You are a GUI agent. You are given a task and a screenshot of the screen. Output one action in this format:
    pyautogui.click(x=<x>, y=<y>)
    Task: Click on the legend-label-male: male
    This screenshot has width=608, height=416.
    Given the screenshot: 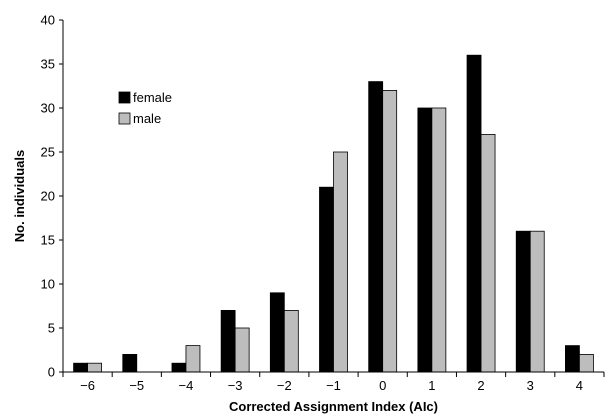 What is the action you would take?
    pyautogui.click(x=147, y=118)
    